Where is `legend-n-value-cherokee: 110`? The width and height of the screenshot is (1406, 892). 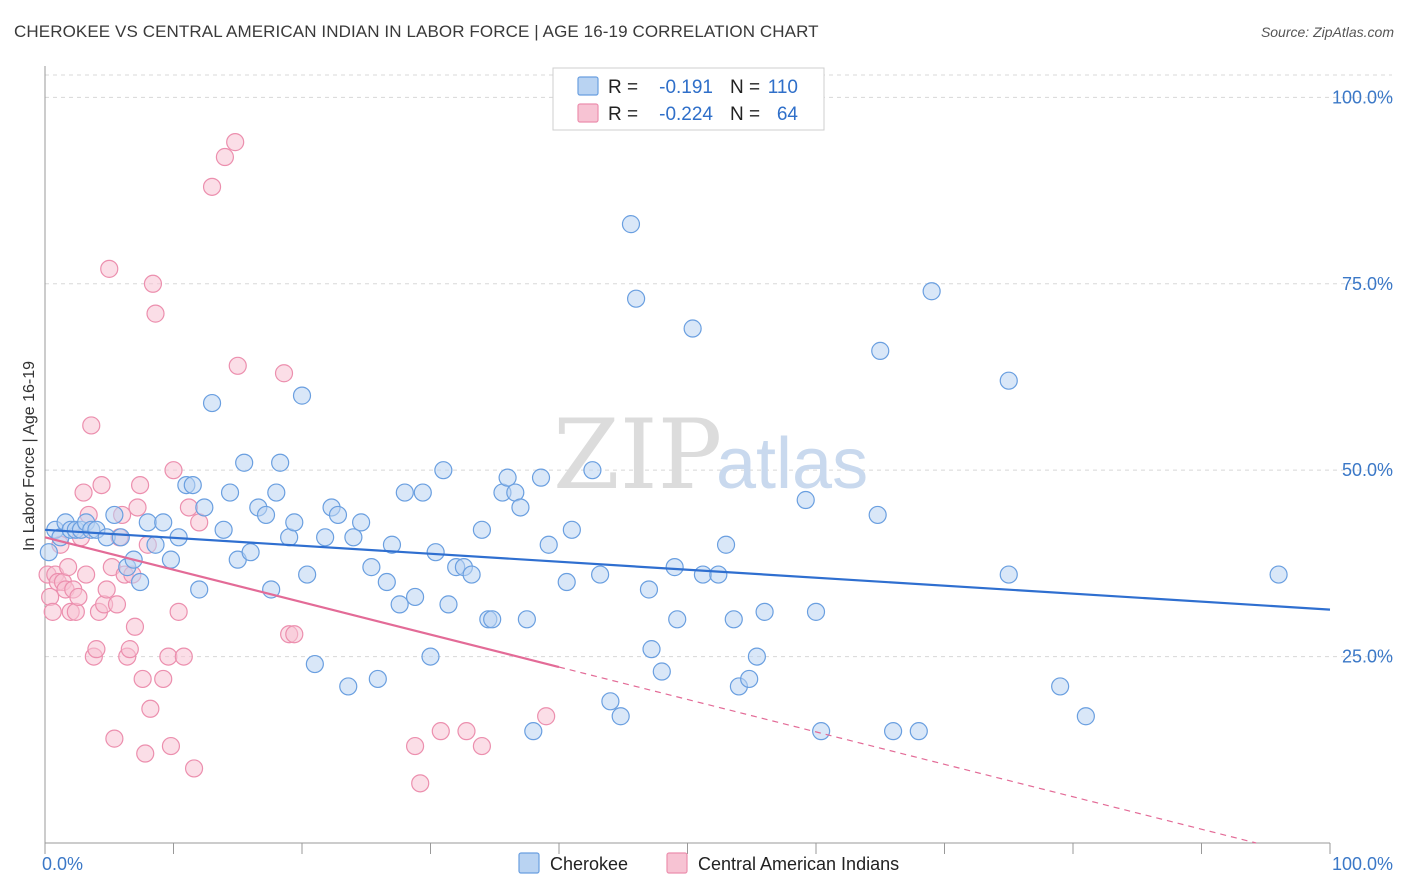 legend-n-value-cherokee: 110 is located at coordinates (783, 87).